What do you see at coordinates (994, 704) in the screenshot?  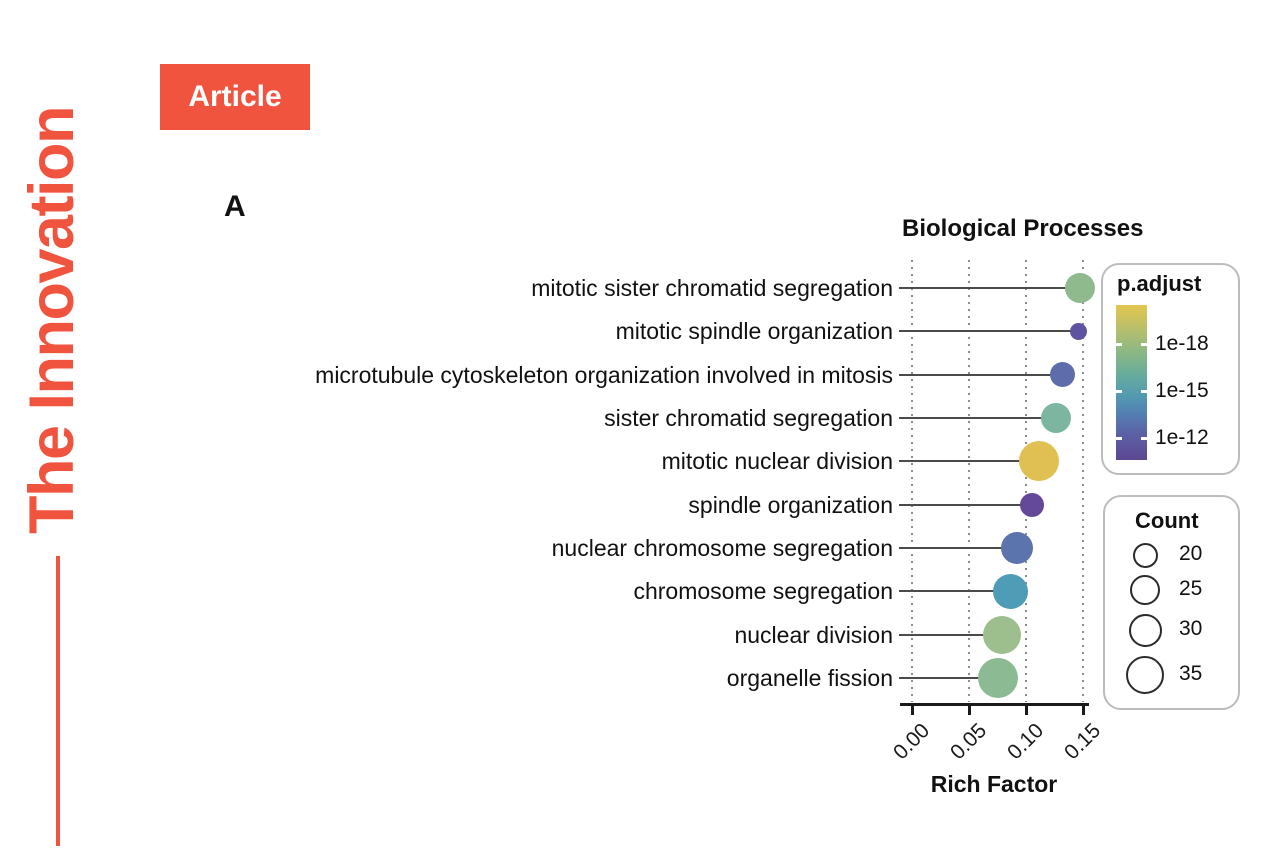 I see `x-axis-line` at bounding box center [994, 704].